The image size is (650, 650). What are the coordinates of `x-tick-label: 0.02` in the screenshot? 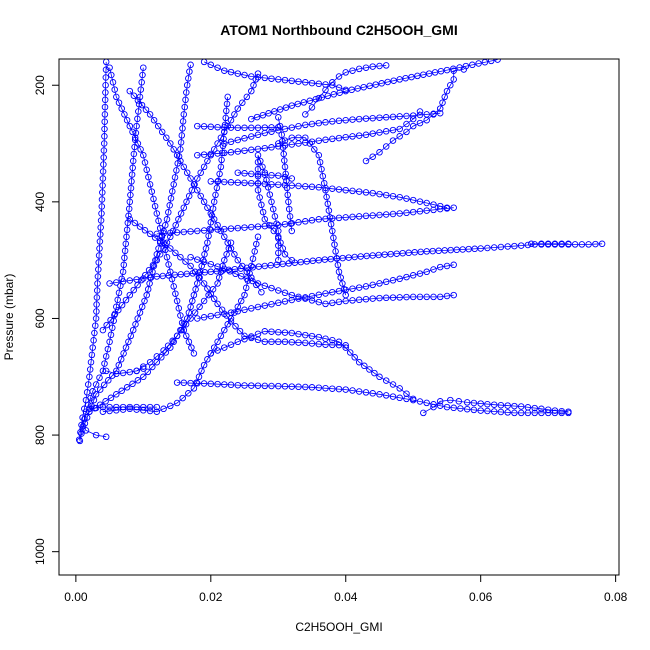 It's located at (211, 597).